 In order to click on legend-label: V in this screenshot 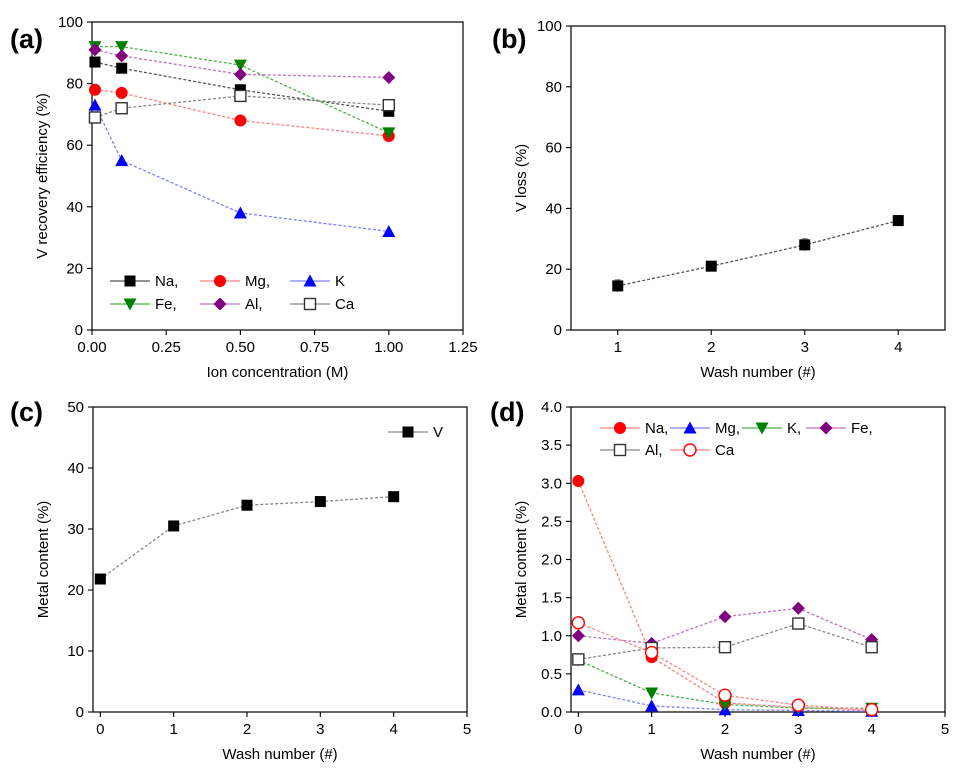, I will do `click(438, 432)`.